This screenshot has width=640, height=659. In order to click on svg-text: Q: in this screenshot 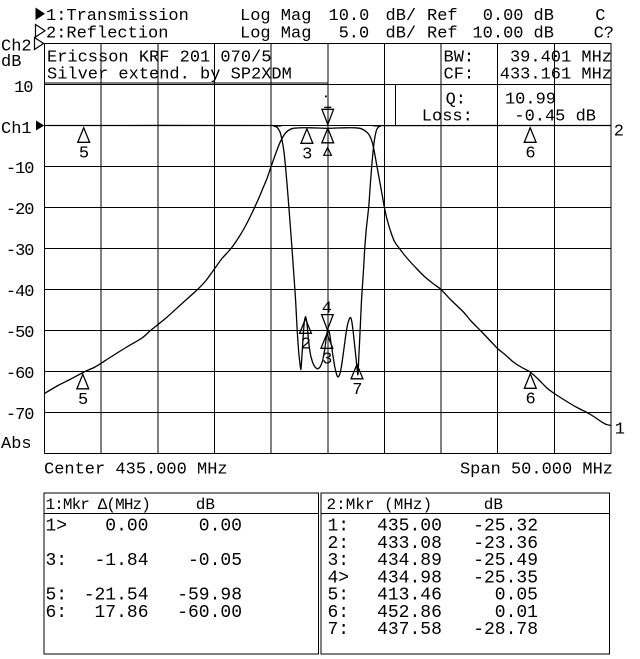, I will do `click(456, 100)`.